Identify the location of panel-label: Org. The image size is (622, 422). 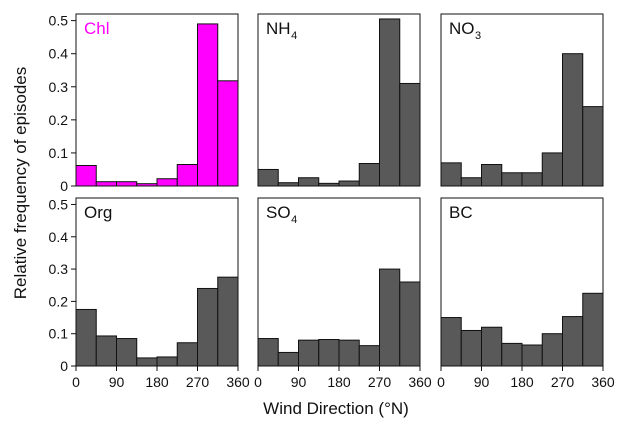
(98, 212).